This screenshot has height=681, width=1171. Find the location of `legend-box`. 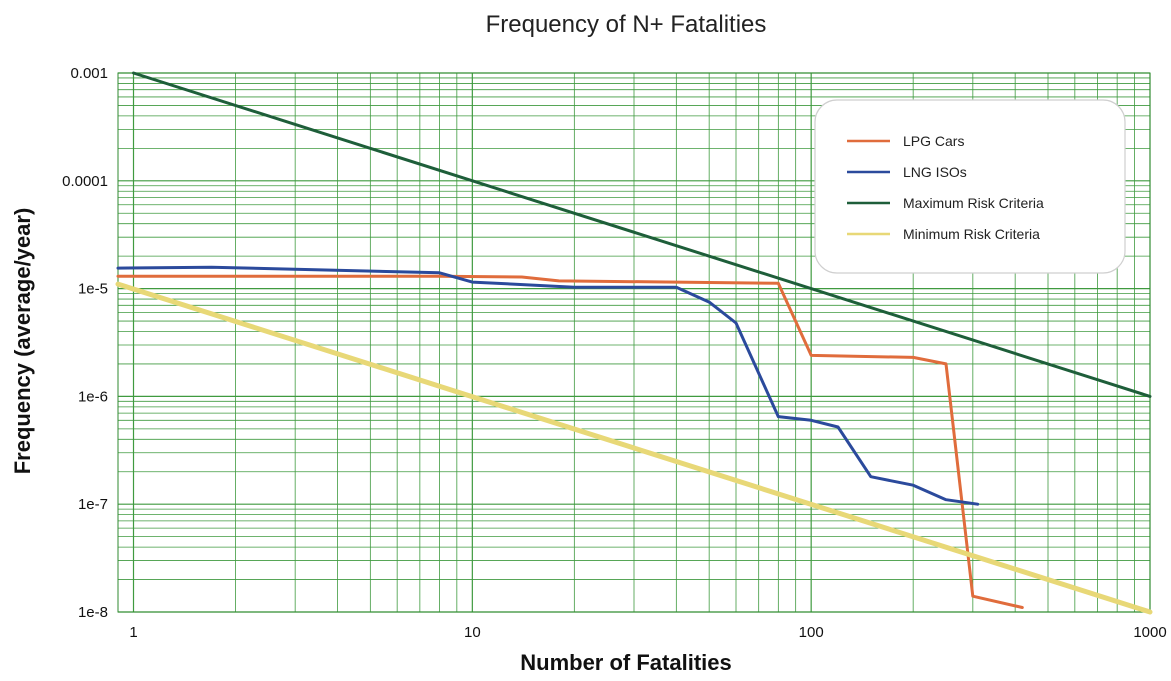

legend-box is located at coordinates (970, 186).